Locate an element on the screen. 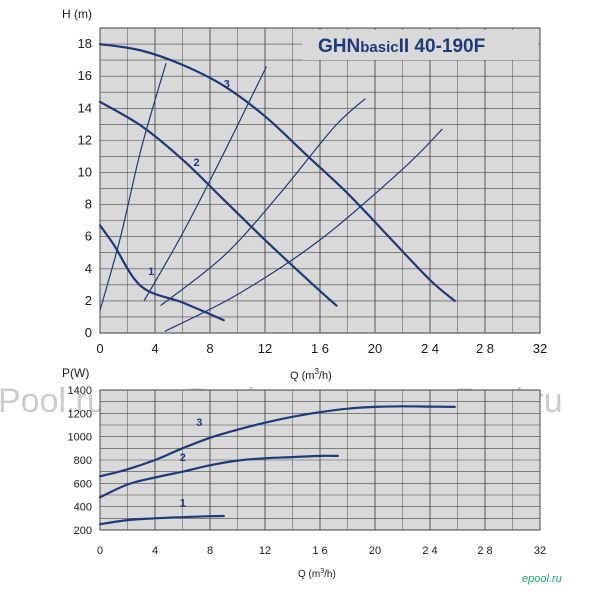 Image resolution: width=591 pixels, height=593 pixels. y-tick-label: 14 is located at coordinates (85, 107).